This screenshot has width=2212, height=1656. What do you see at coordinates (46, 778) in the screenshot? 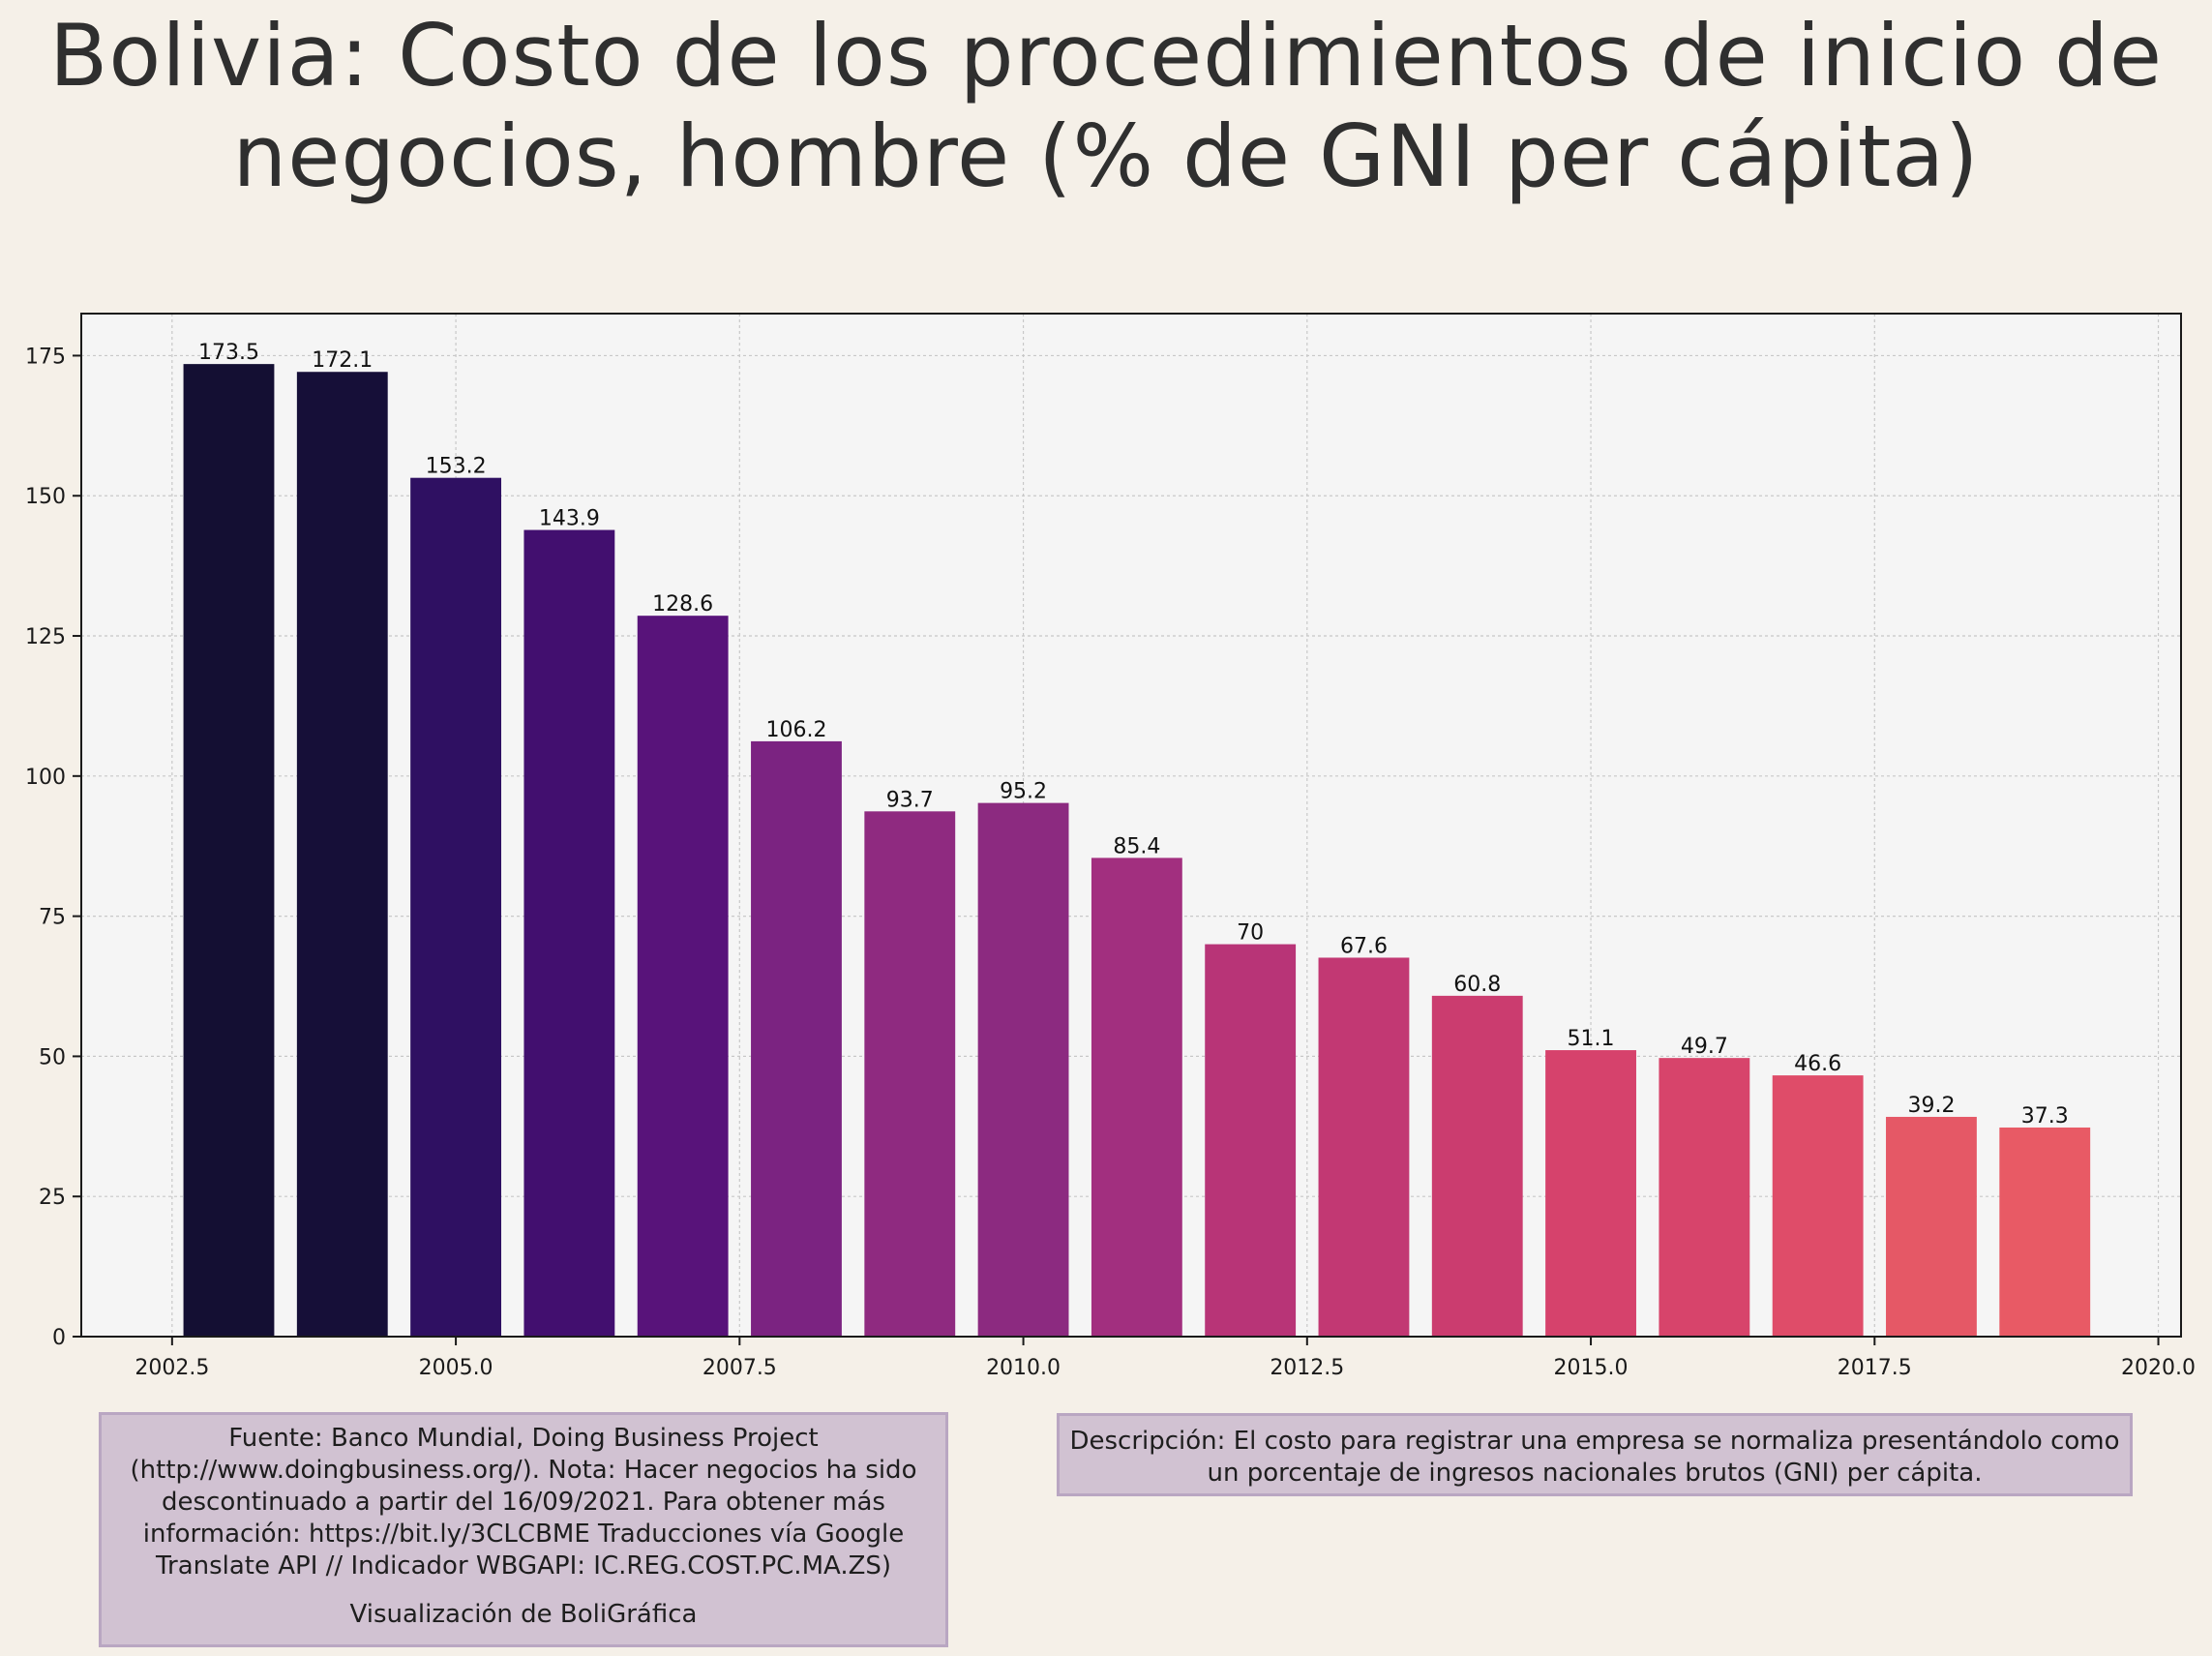
I see `y-tick-label: 100` at bounding box center [46, 778].